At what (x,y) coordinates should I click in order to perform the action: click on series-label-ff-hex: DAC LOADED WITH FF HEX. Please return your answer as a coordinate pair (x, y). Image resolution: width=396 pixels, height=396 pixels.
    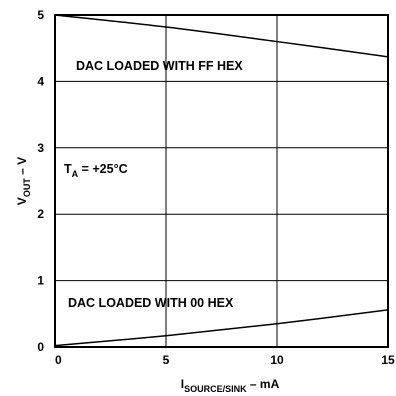
    Looking at the image, I should click on (159, 66).